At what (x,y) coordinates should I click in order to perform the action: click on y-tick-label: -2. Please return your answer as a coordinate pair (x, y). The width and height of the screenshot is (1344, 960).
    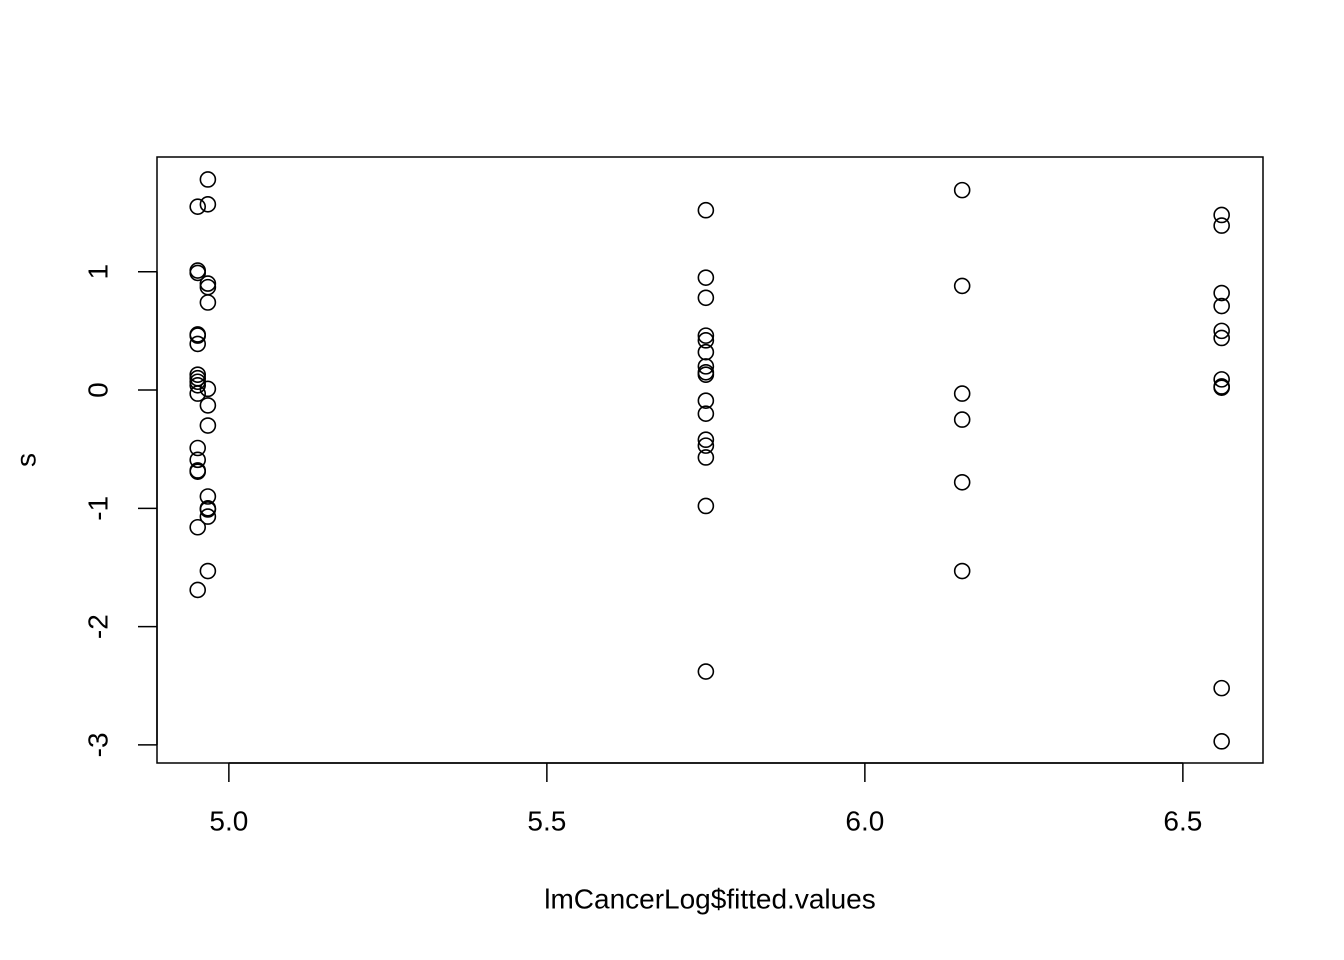
    Looking at the image, I should click on (97, 626).